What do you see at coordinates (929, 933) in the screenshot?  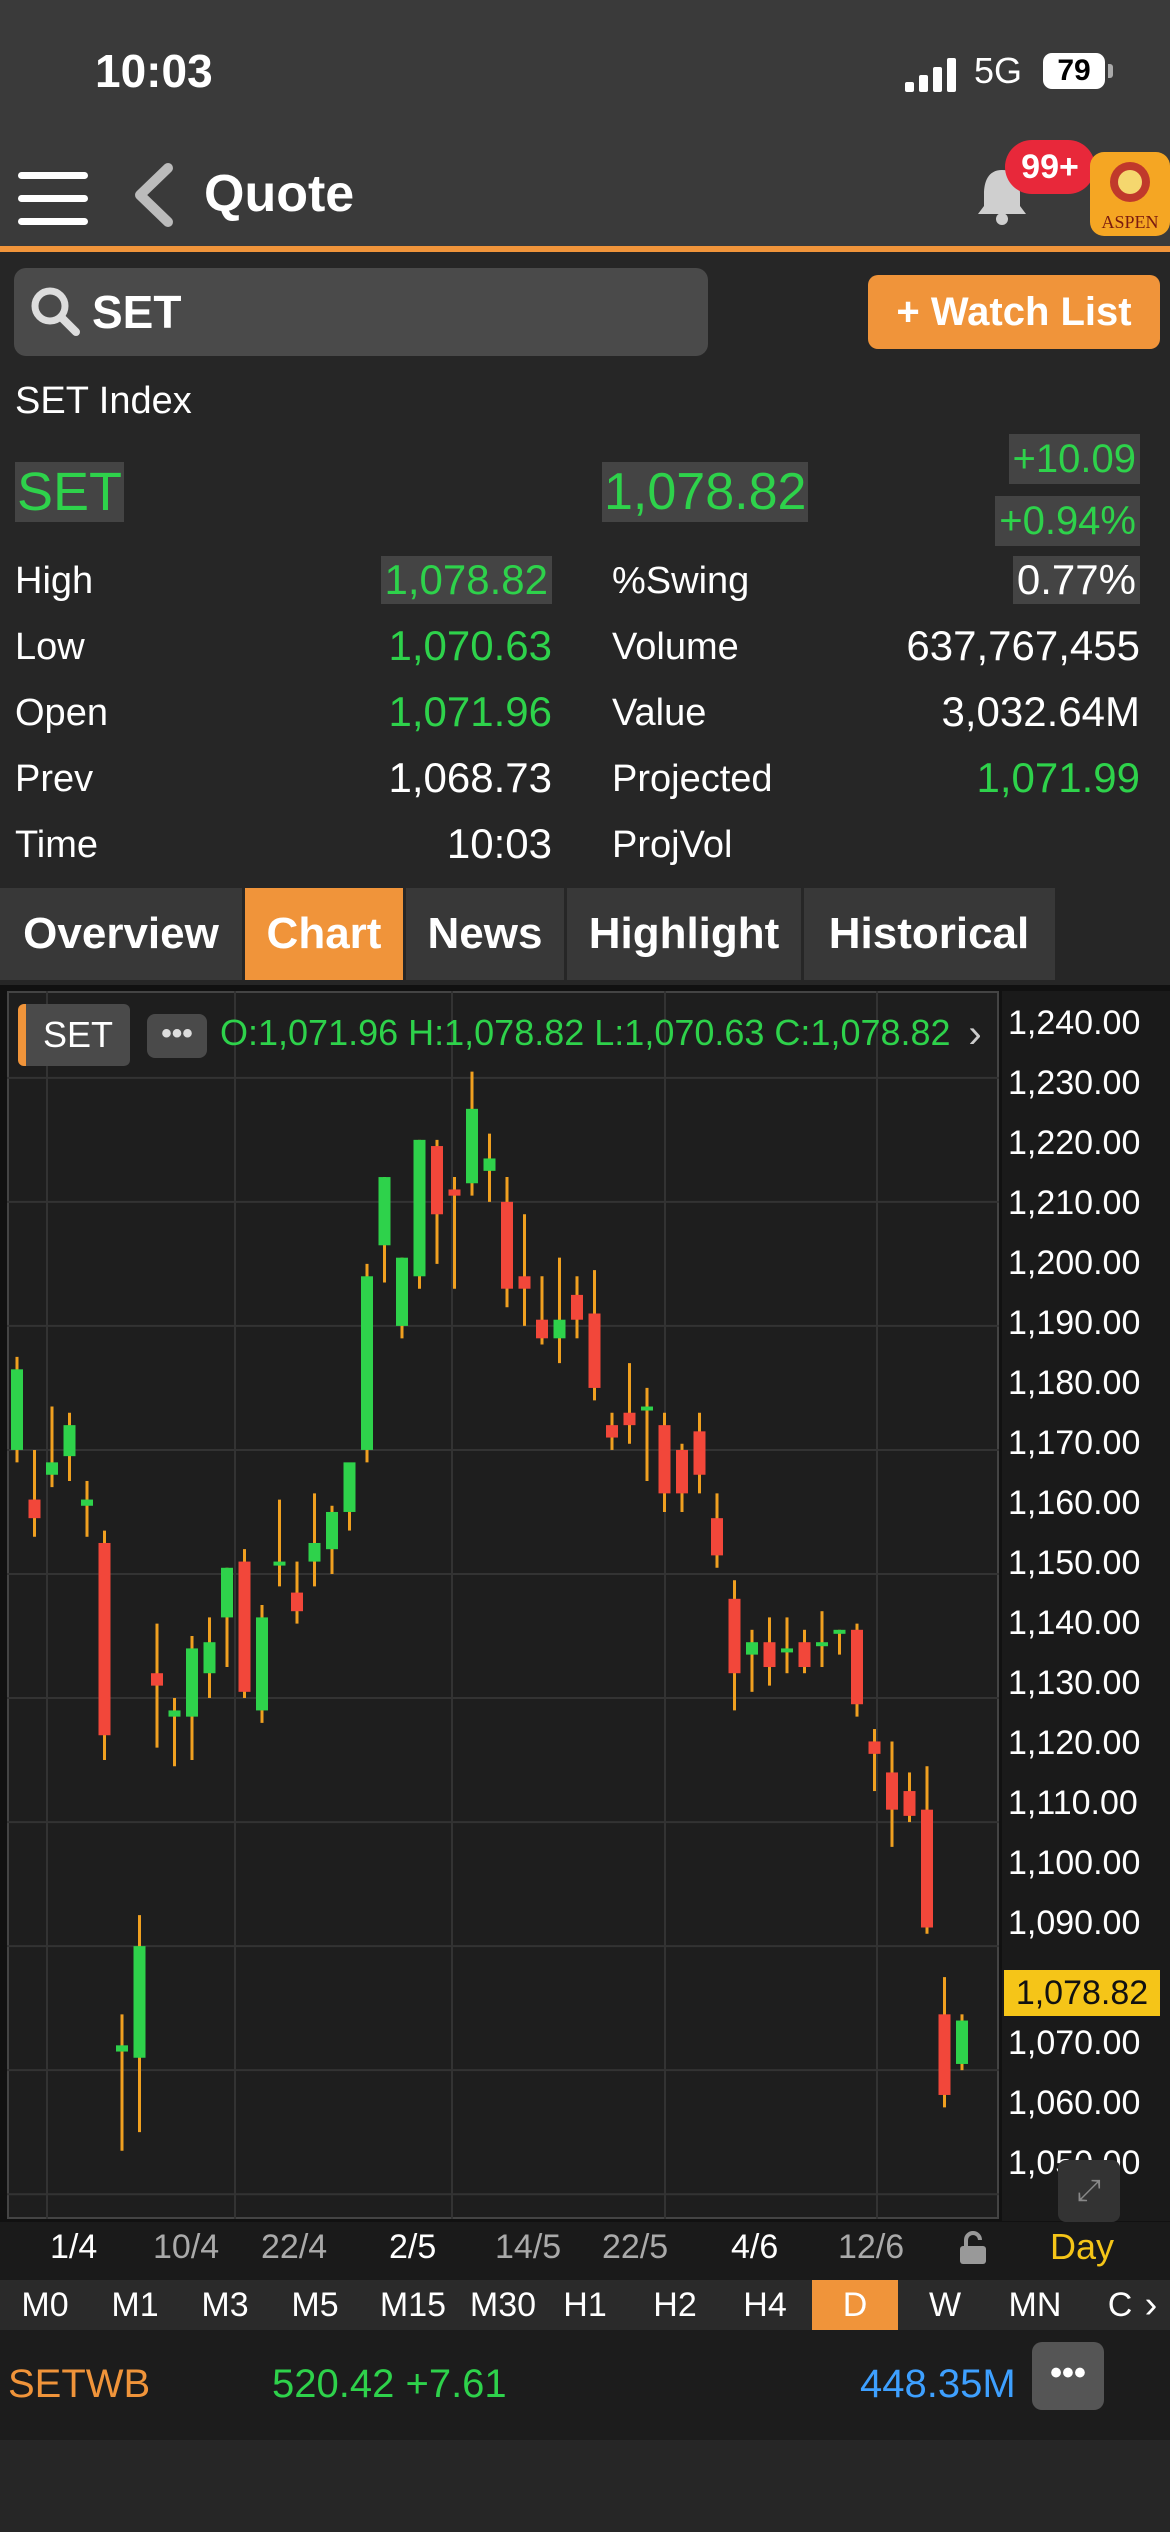 I see `tab-historical: Historical` at bounding box center [929, 933].